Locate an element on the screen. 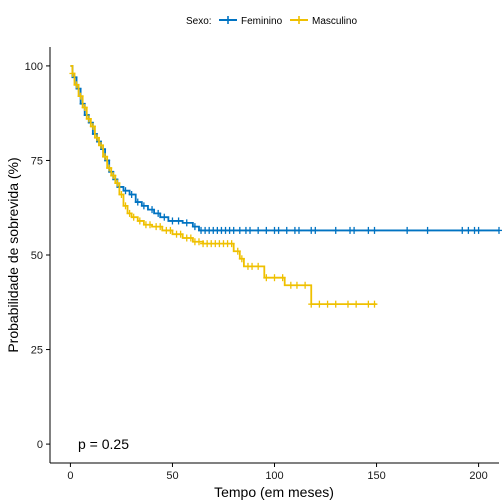 The height and width of the screenshot is (504, 504). y-tick-label: 100 is located at coordinates (34, 67).